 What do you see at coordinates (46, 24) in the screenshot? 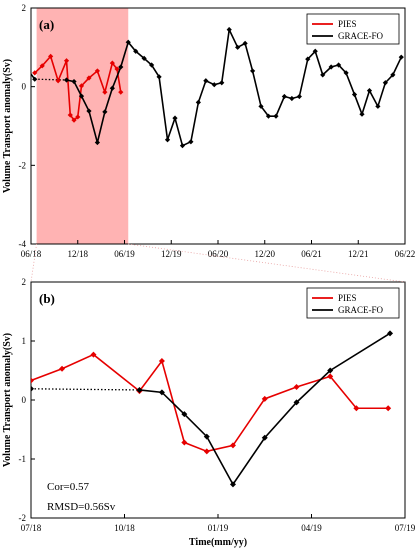
I see `panel-label: (a)` at bounding box center [46, 24].